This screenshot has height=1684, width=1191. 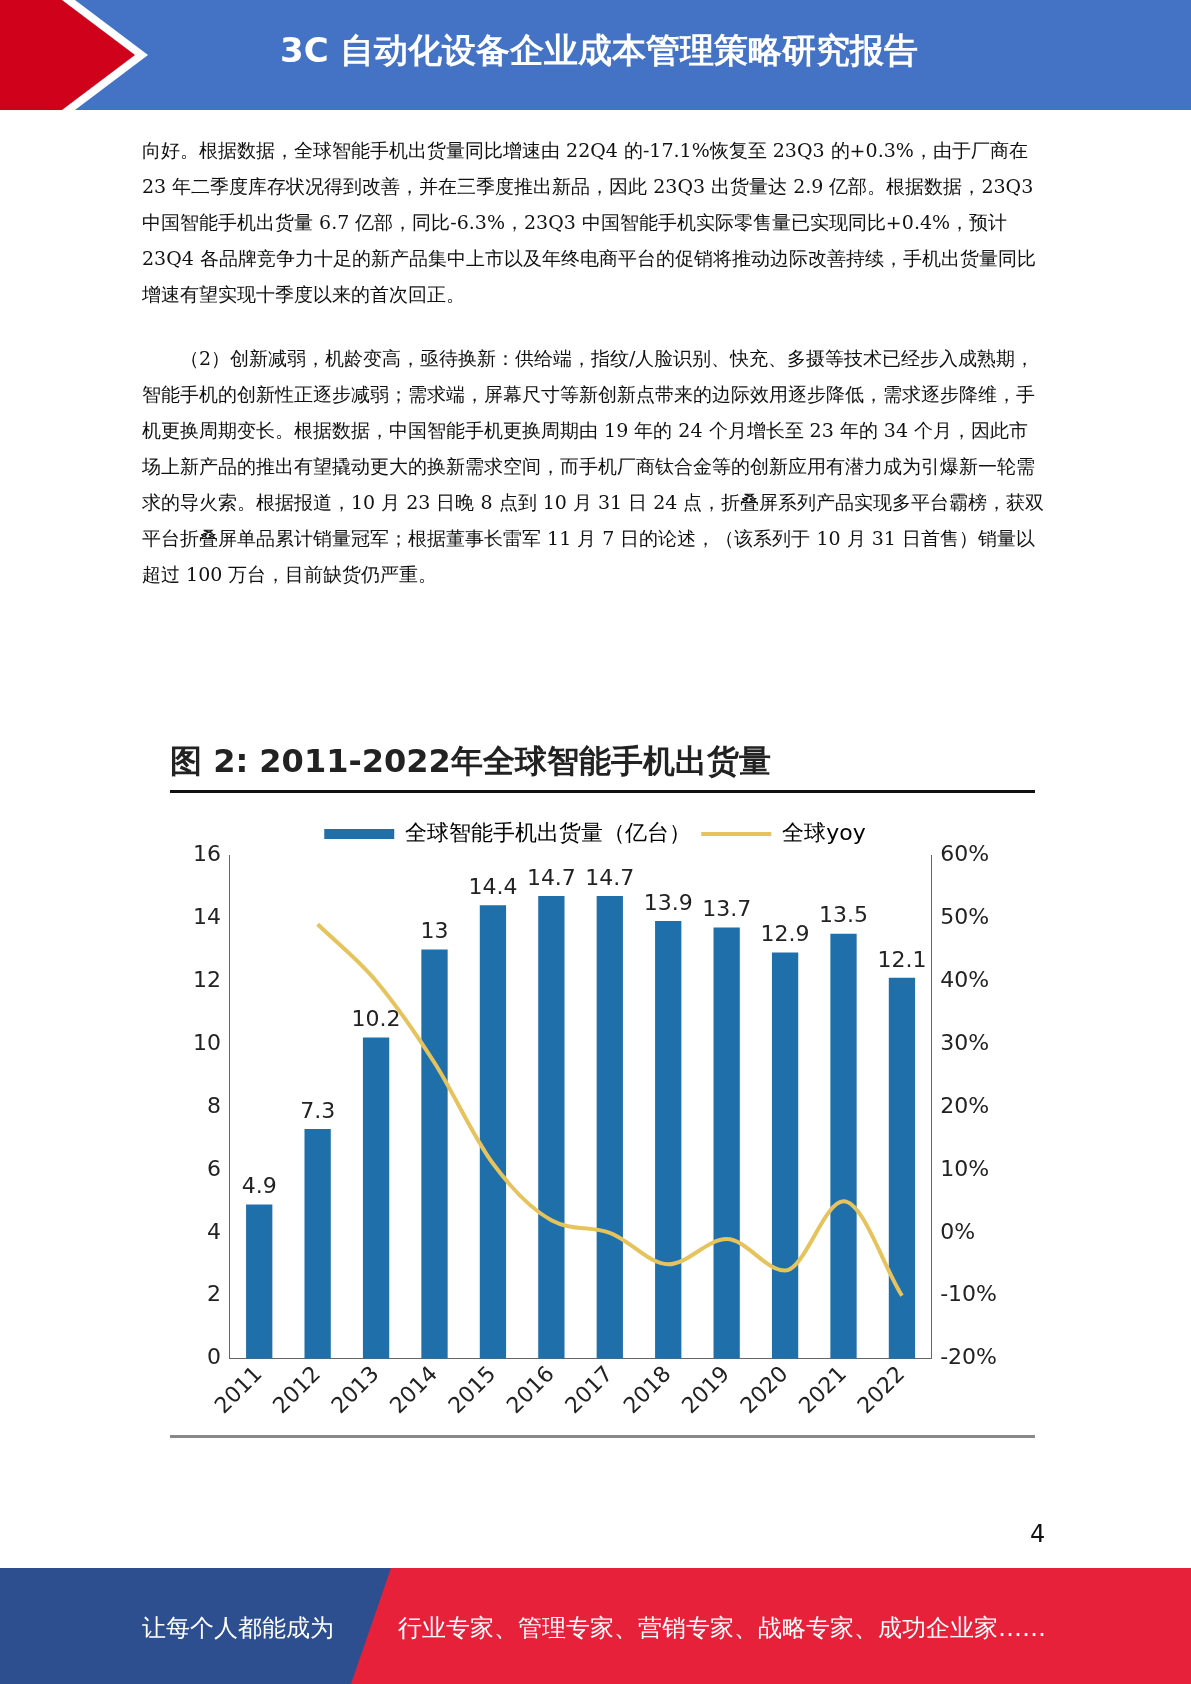 What do you see at coordinates (602, 766) in the screenshot?
I see `chart-title: 图 2: 2011-2022年全球智能手机出货量` at bounding box center [602, 766].